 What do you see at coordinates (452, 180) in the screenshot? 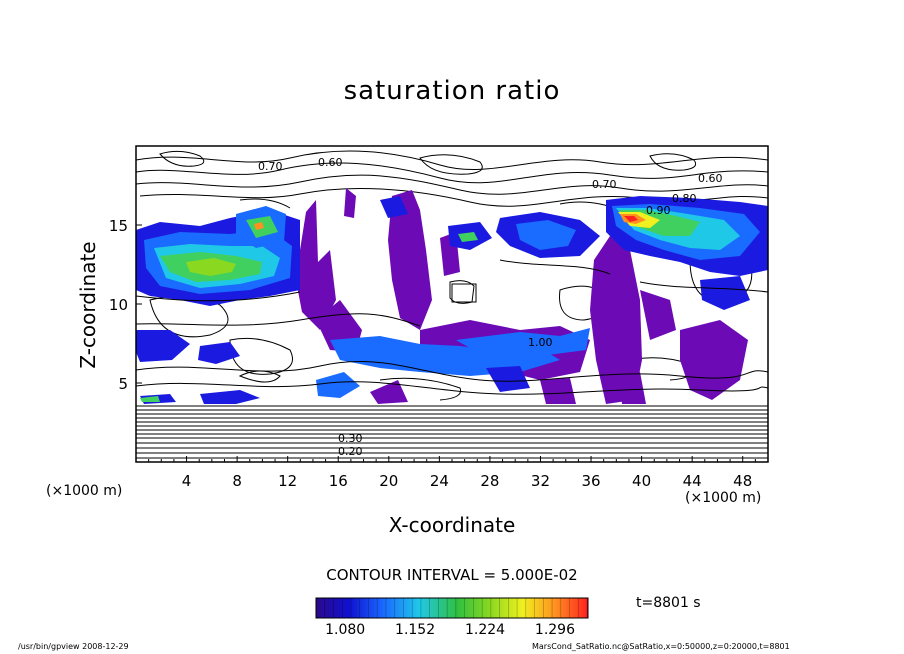
I see `upper-contours` at bounding box center [452, 180].